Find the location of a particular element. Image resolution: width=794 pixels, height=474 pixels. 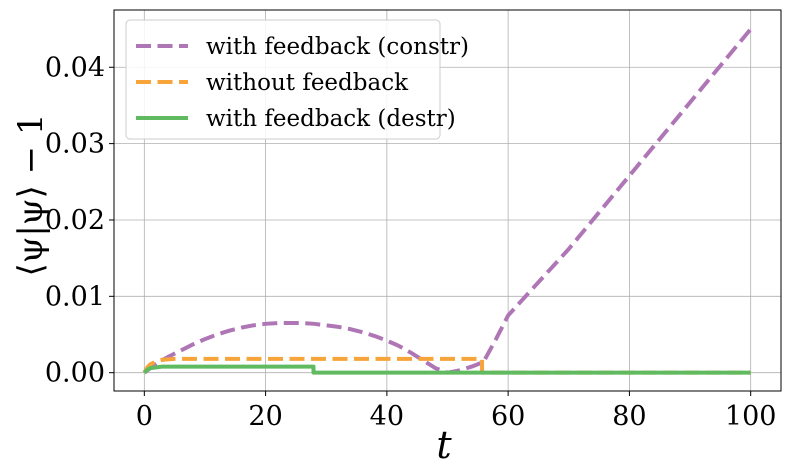

y-tick-label: 0.00 is located at coordinates (75, 373).